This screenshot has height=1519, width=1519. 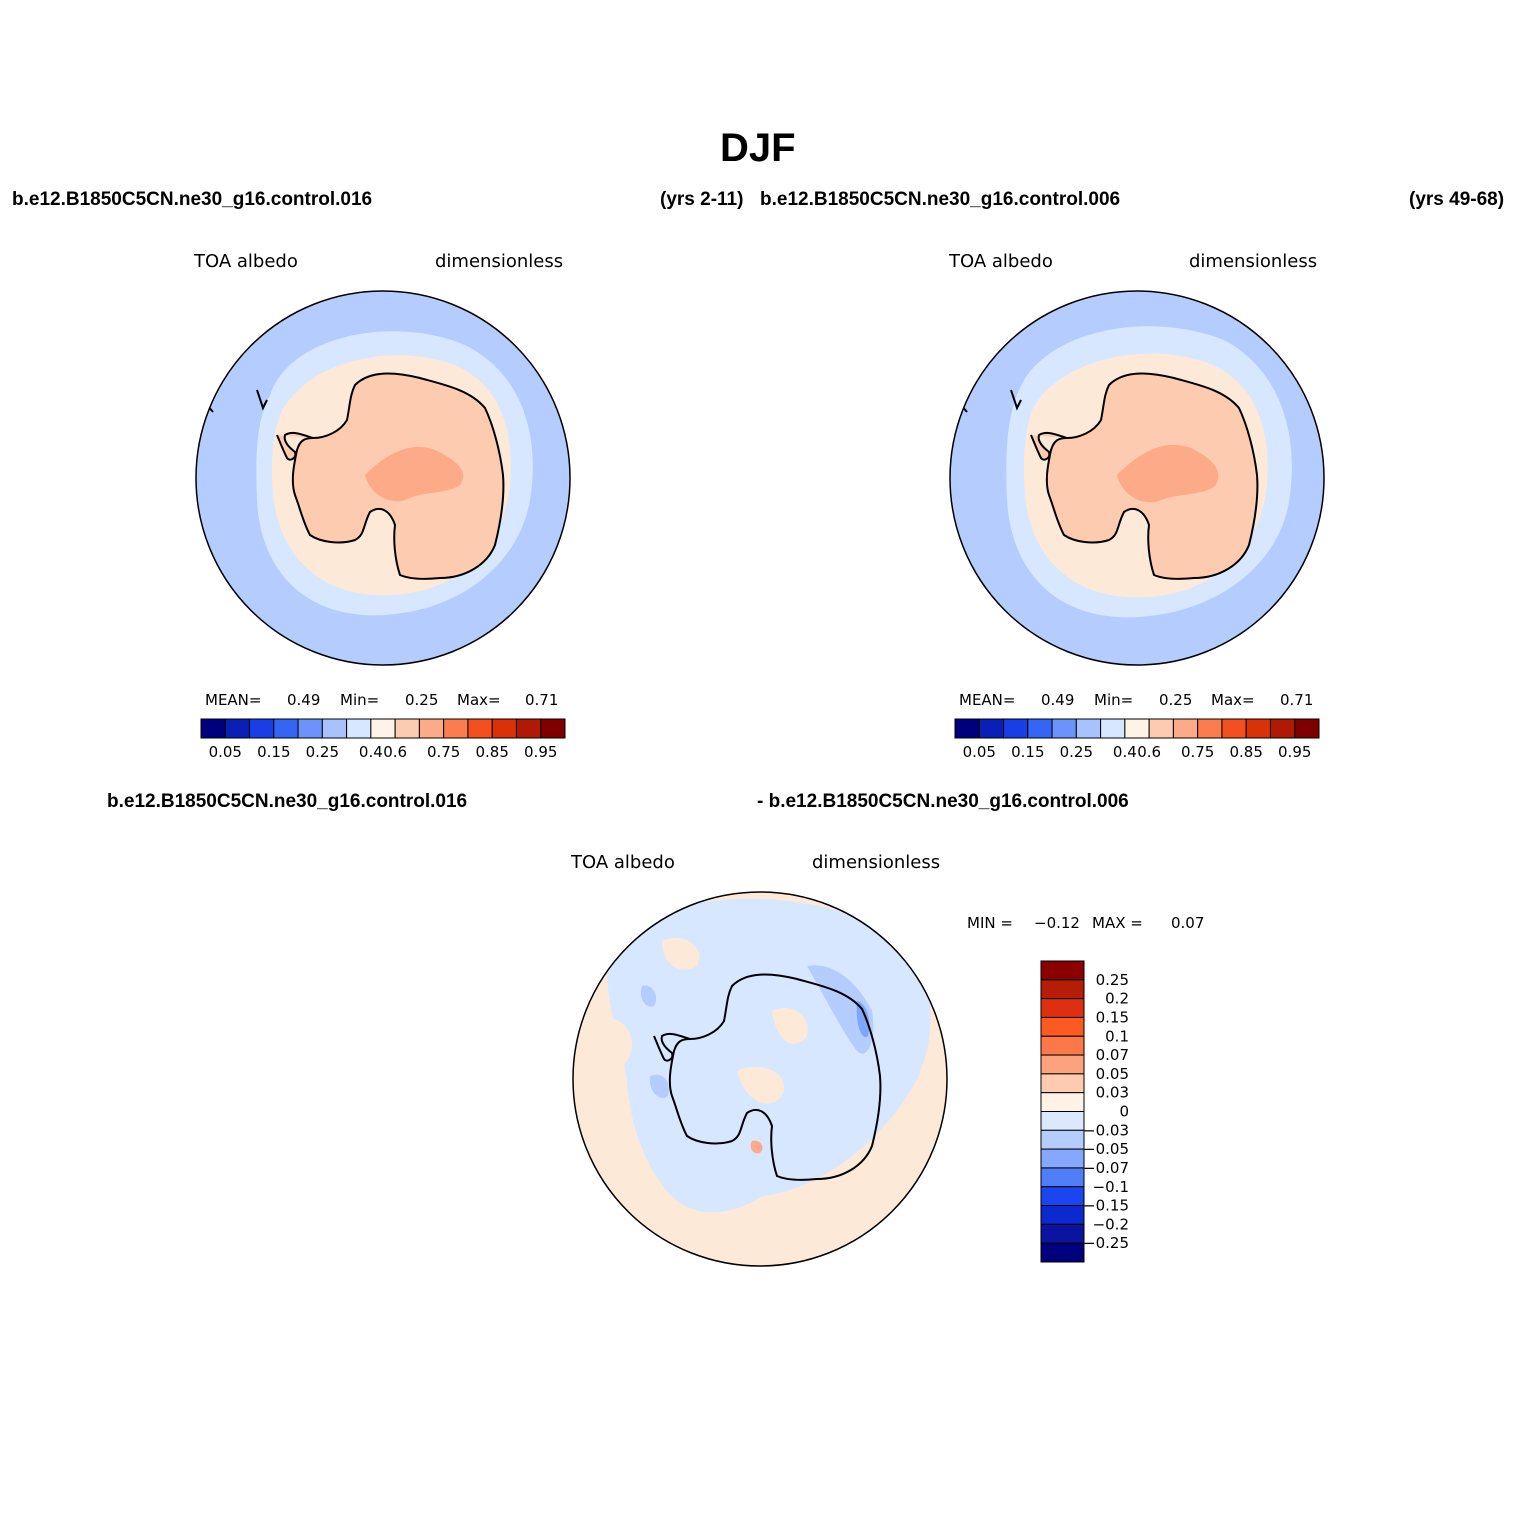 What do you see at coordinates (1117, 923) in the screenshot?
I see `diff-max-label: MAX =` at bounding box center [1117, 923].